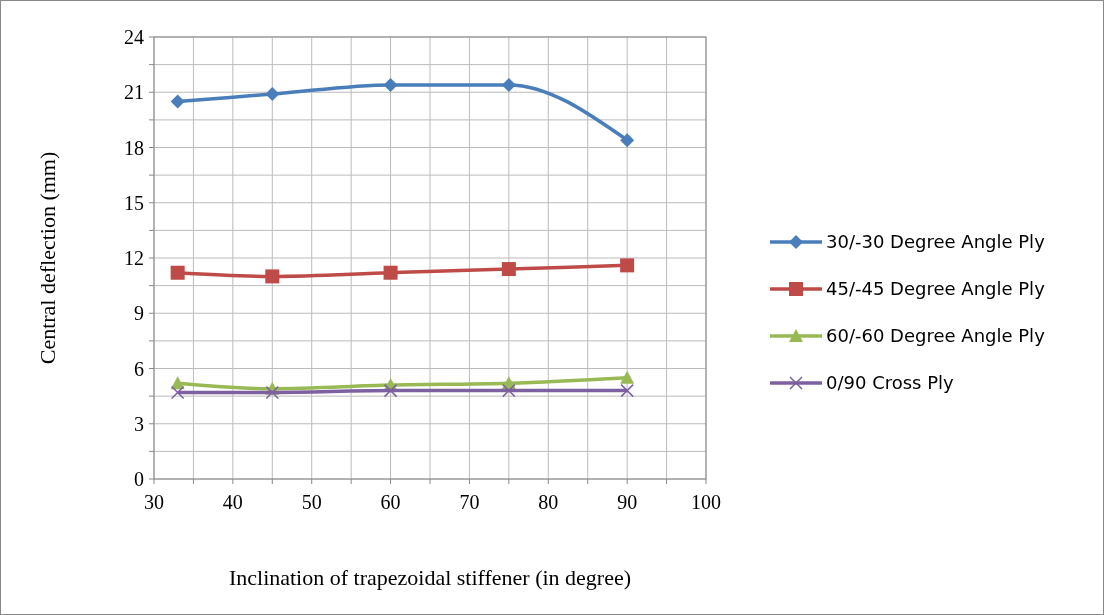 Image resolution: width=1104 pixels, height=615 pixels. What do you see at coordinates (134, 37) in the screenshot?
I see `y-tick-label: 24` at bounding box center [134, 37].